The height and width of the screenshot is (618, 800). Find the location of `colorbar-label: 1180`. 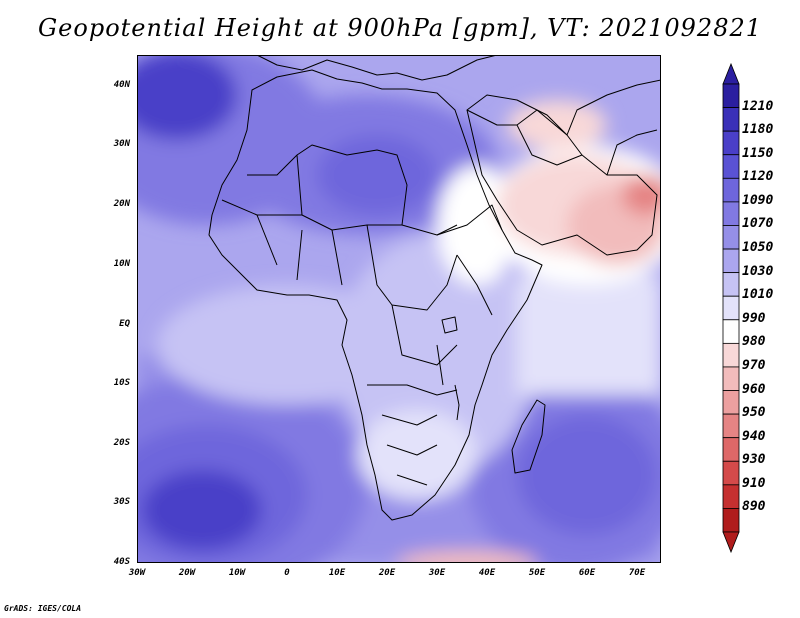

colorbar-label: 1180 is located at coordinates (758, 130).